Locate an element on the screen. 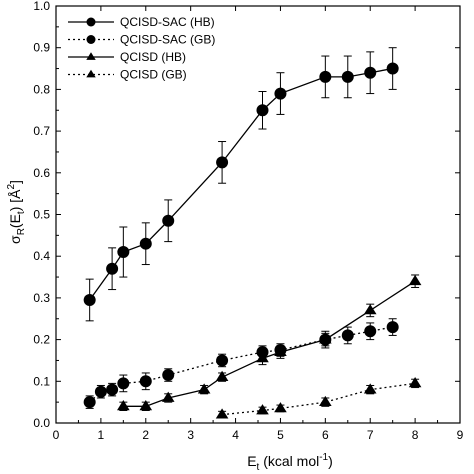 This screenshot has width=474, height=474. y-tick-label: 0.6 is located at coordinates (41, 173).